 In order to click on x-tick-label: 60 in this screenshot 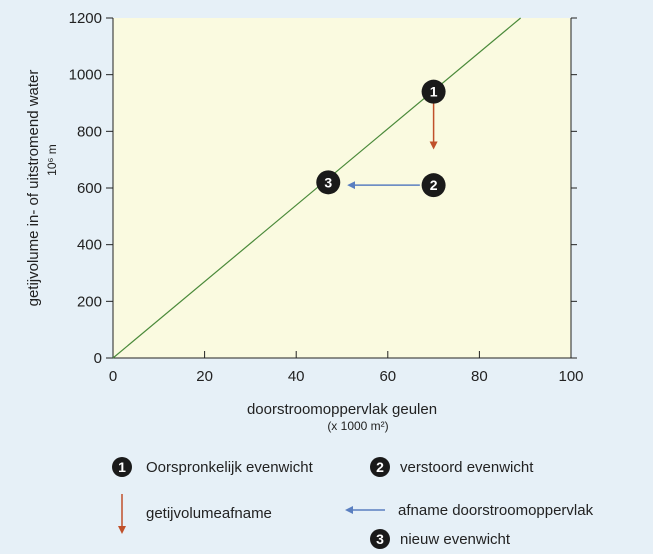, I will do `click(387, 376)`.